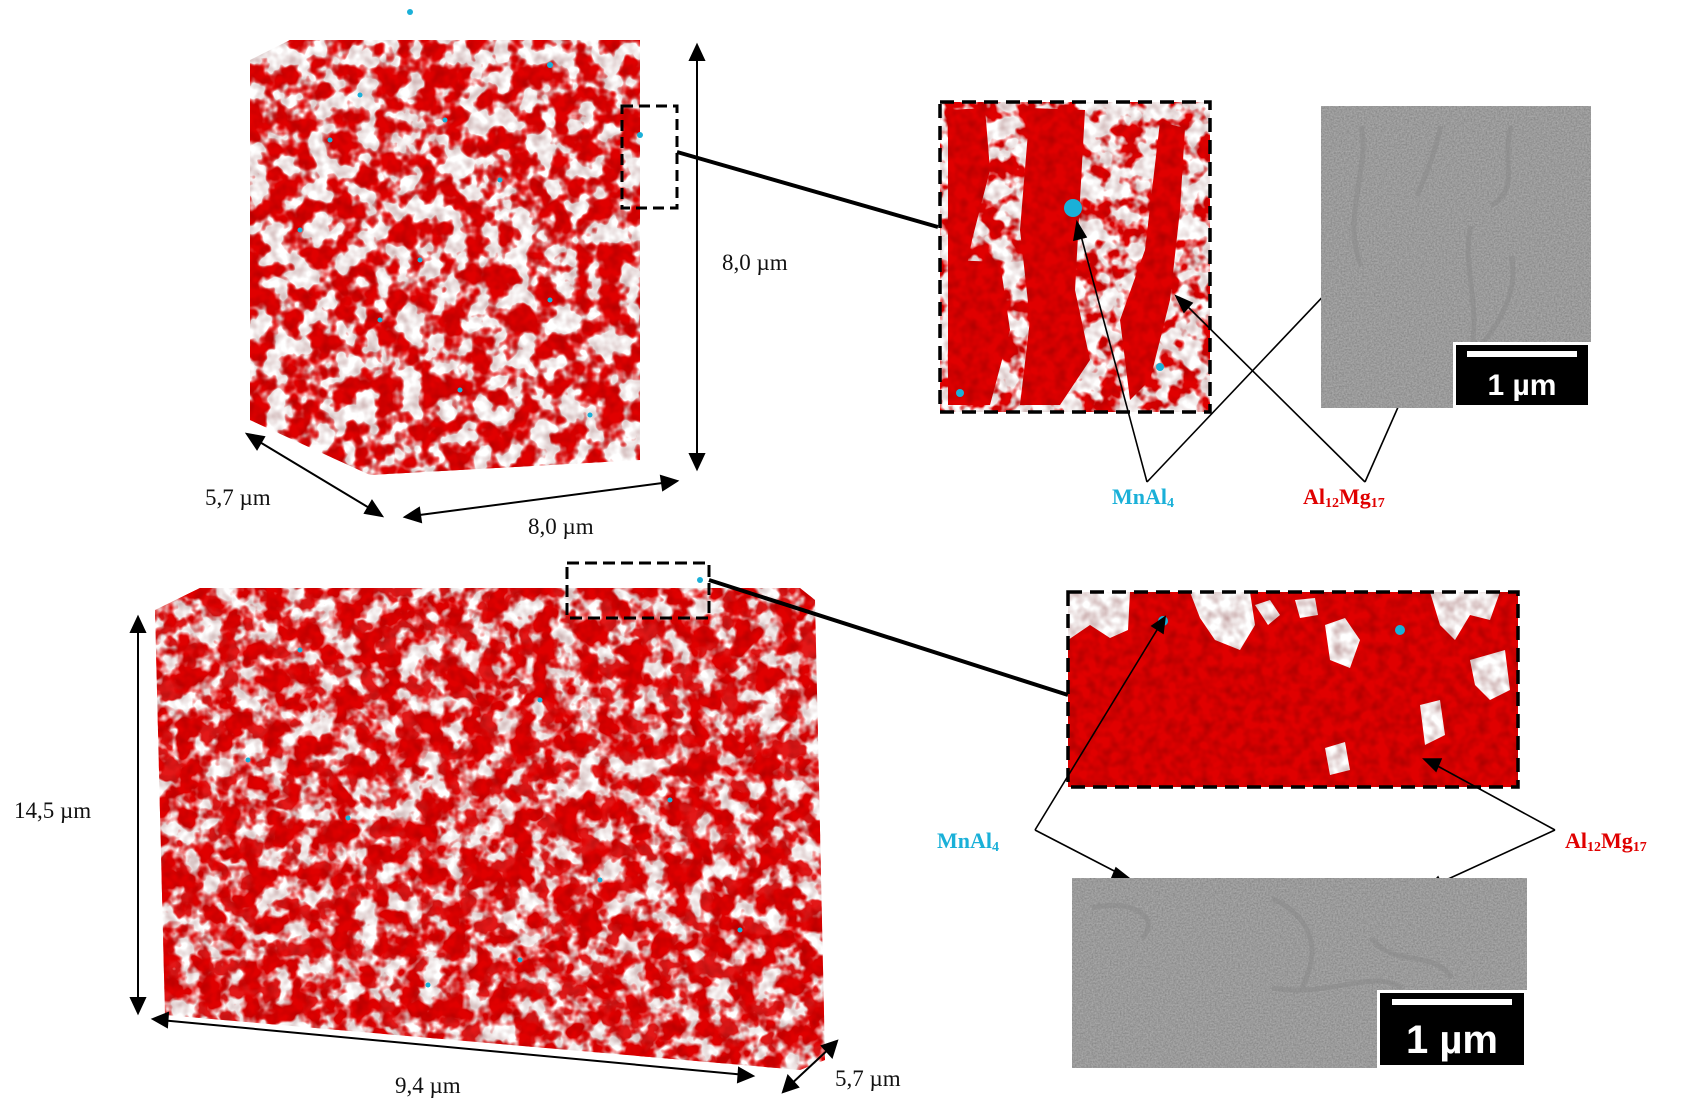  I want to click on top-tomography-volume, so click(446, 242).